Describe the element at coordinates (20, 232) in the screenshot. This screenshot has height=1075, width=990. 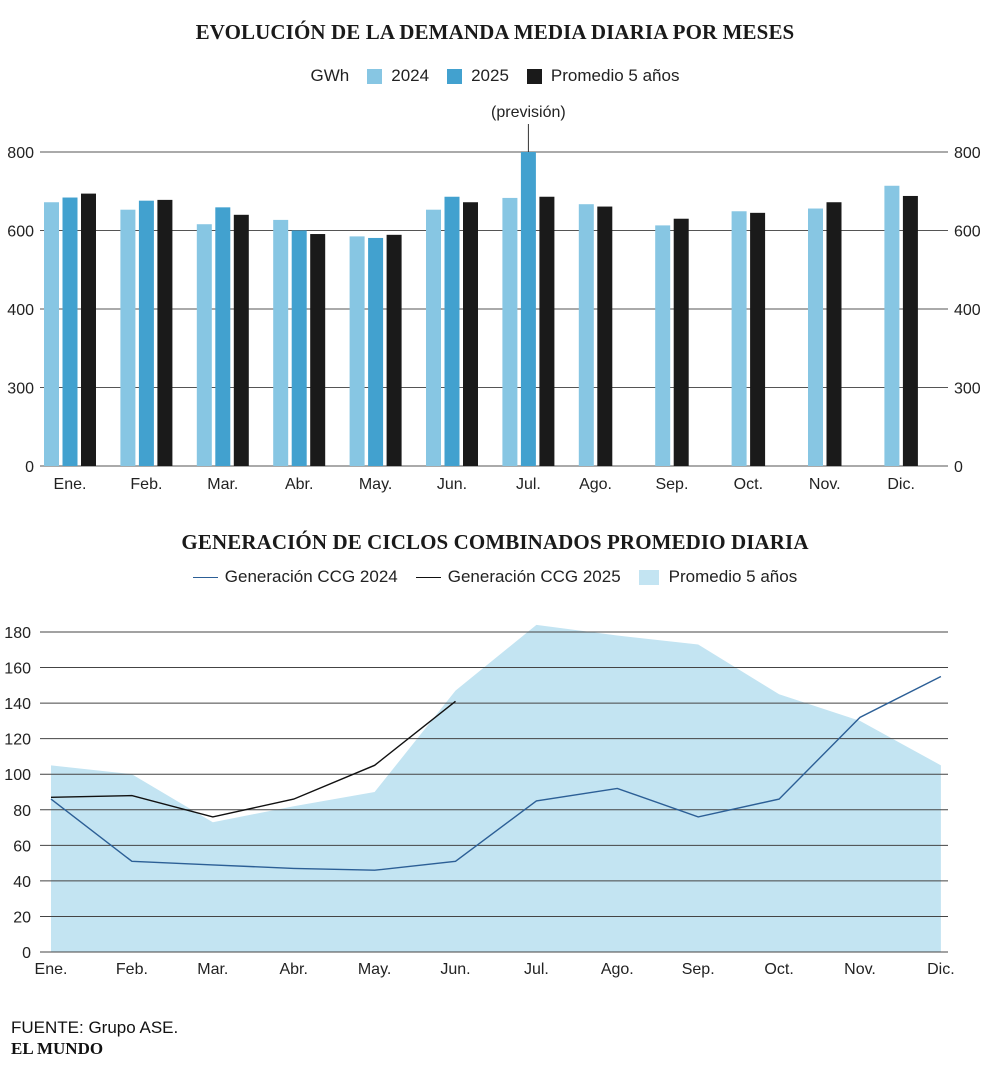
I see `y-tick-left: 600` at that location.